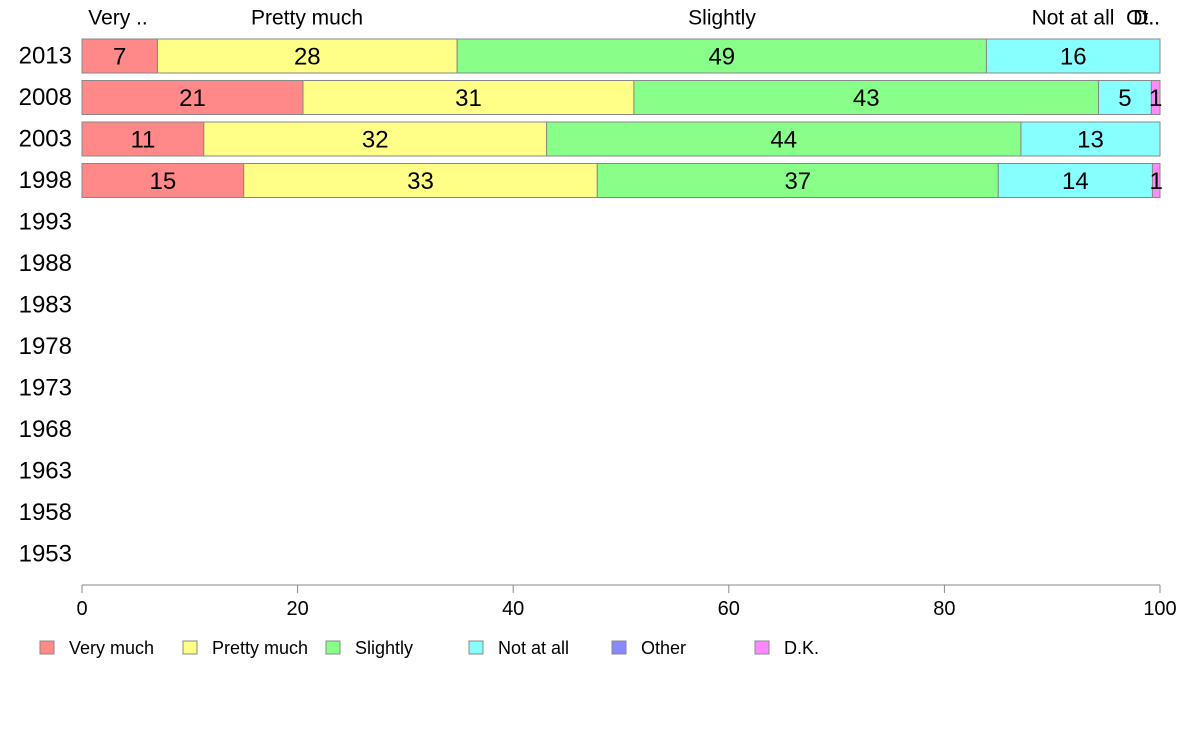 Image resolution: width=1188 pixels, height=736 pixels. Describe the element at coordinates (663, 648) in the screenshot. I see `legend-label: Other` at that location.